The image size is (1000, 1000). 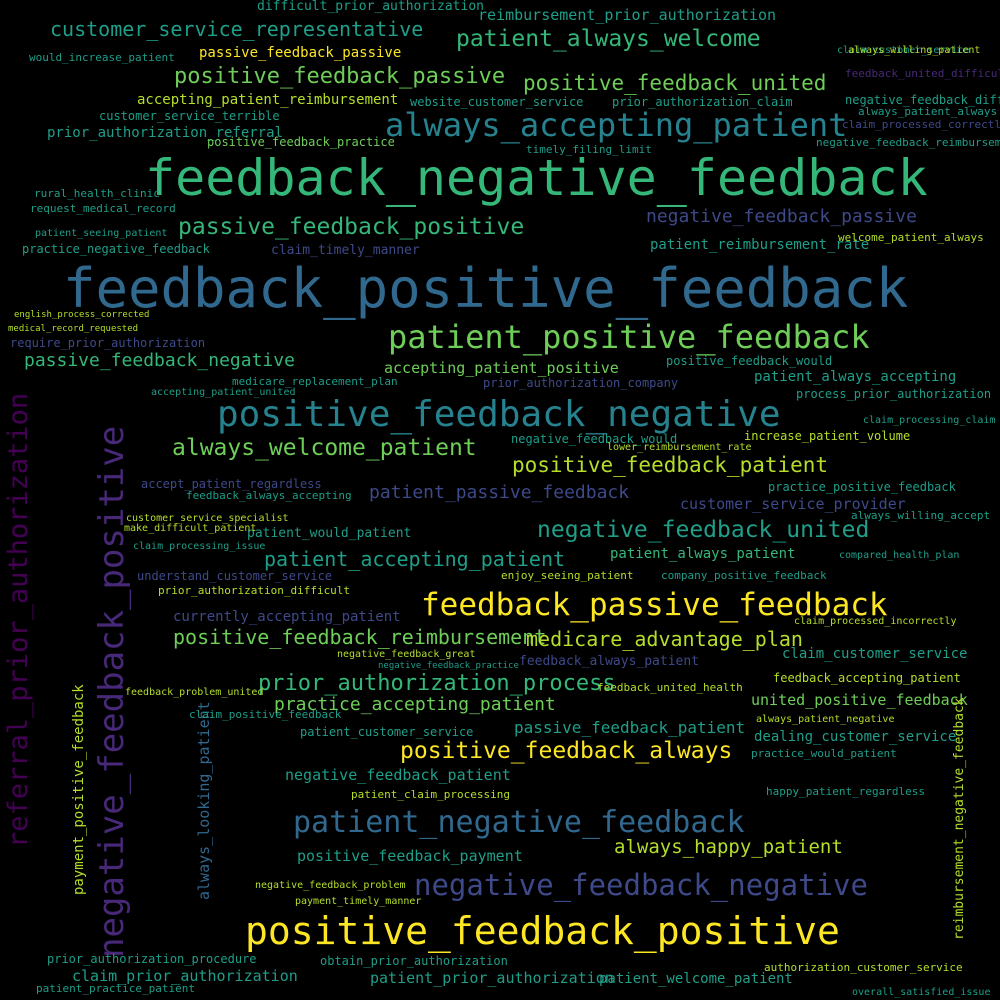 I want to click on word-patient-negative-feedback: patient_negative_feedback, so click(x=519, y=822).